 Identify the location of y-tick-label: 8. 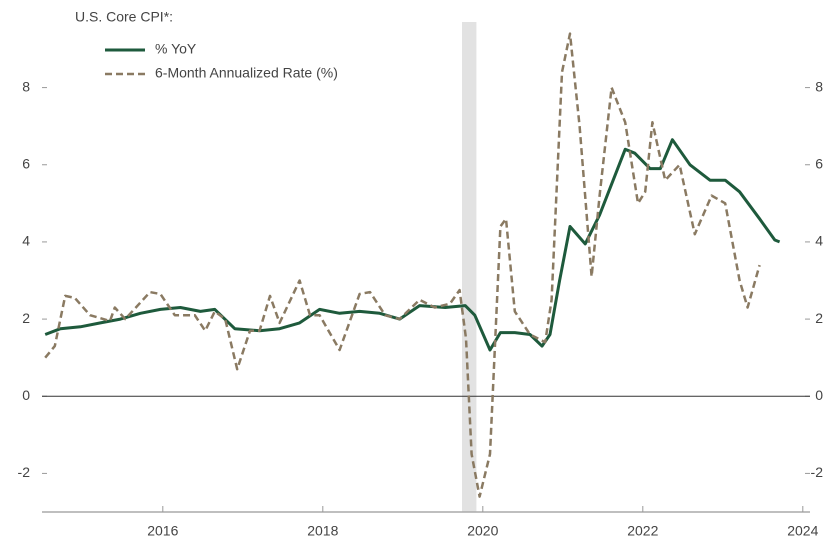
(26, 86).